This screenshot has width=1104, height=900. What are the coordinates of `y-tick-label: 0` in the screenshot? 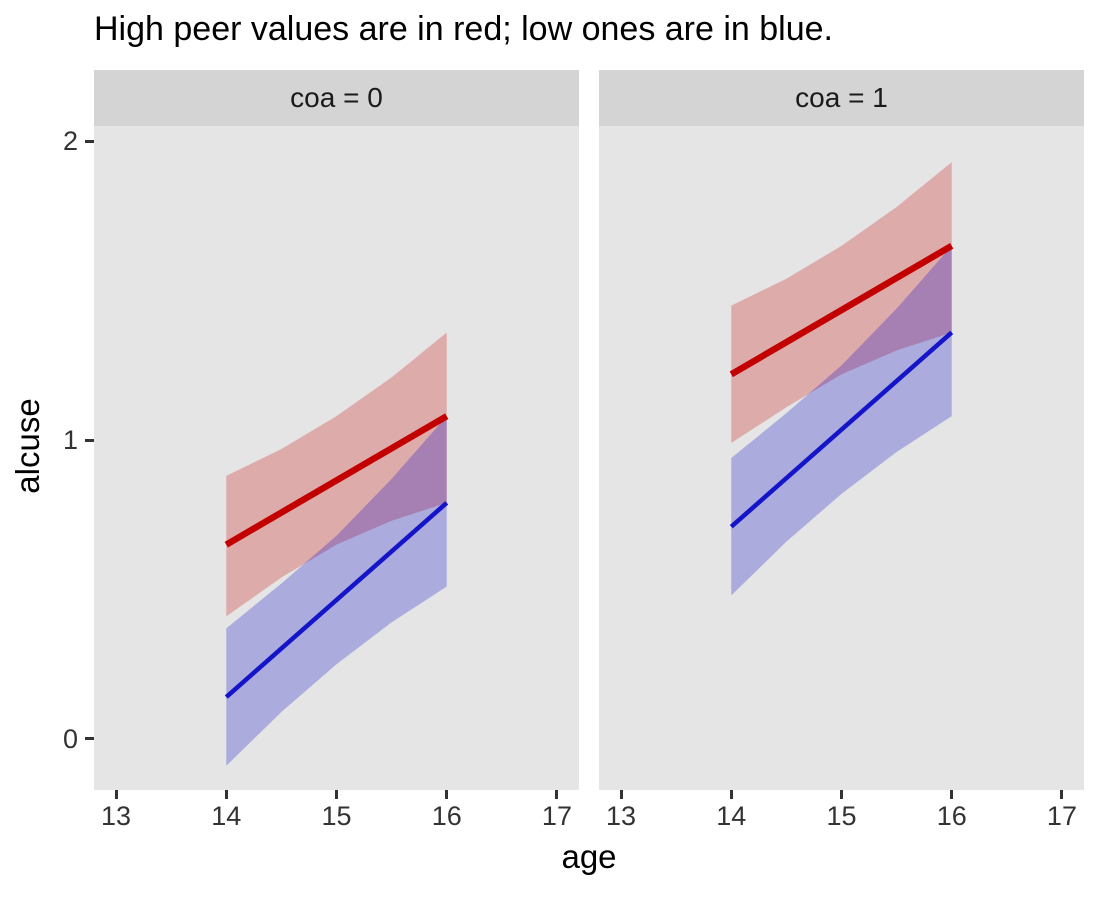 It's located at (70, 738).